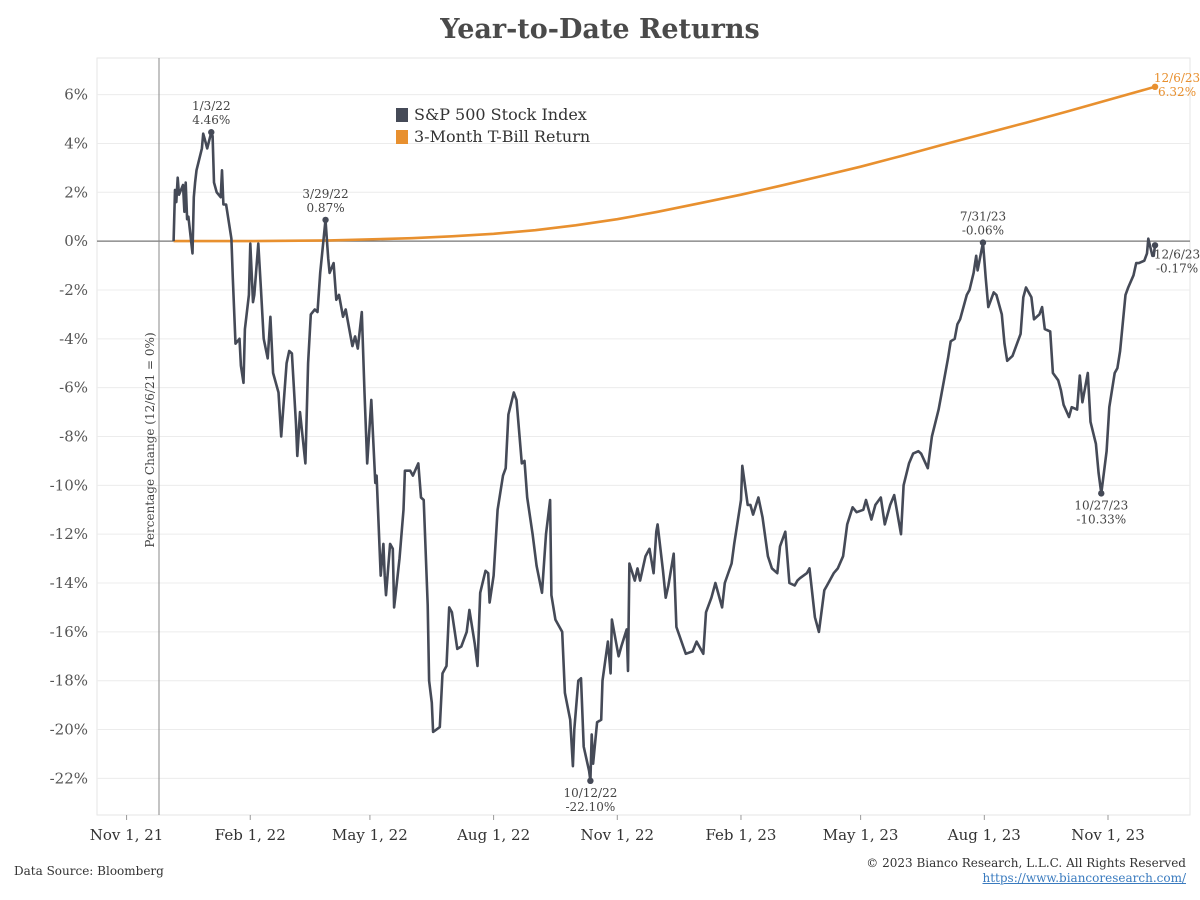 This screenshot has height=900, width=1200. Describe the element at coordinates (250, 835) in the screenshot. I see `x-tick-label: Feb 1, 22` at that location.